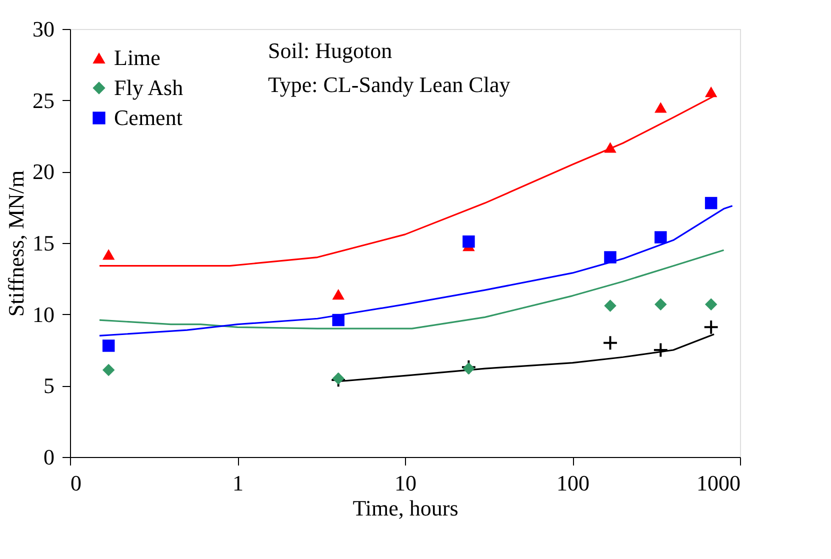 This screenshot has width=831, height=559. What do you see at coordinates (137, 57) in the screenshot?
I see `legend-label: Lime` at bounding box center [137, 57].